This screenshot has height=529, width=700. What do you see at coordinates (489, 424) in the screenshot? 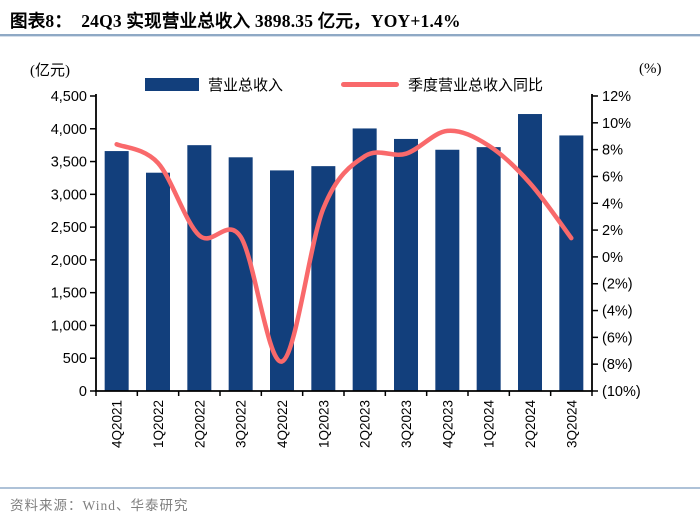
I see `x-tick-label: 1Q2024` at bounding box center [489, 424].